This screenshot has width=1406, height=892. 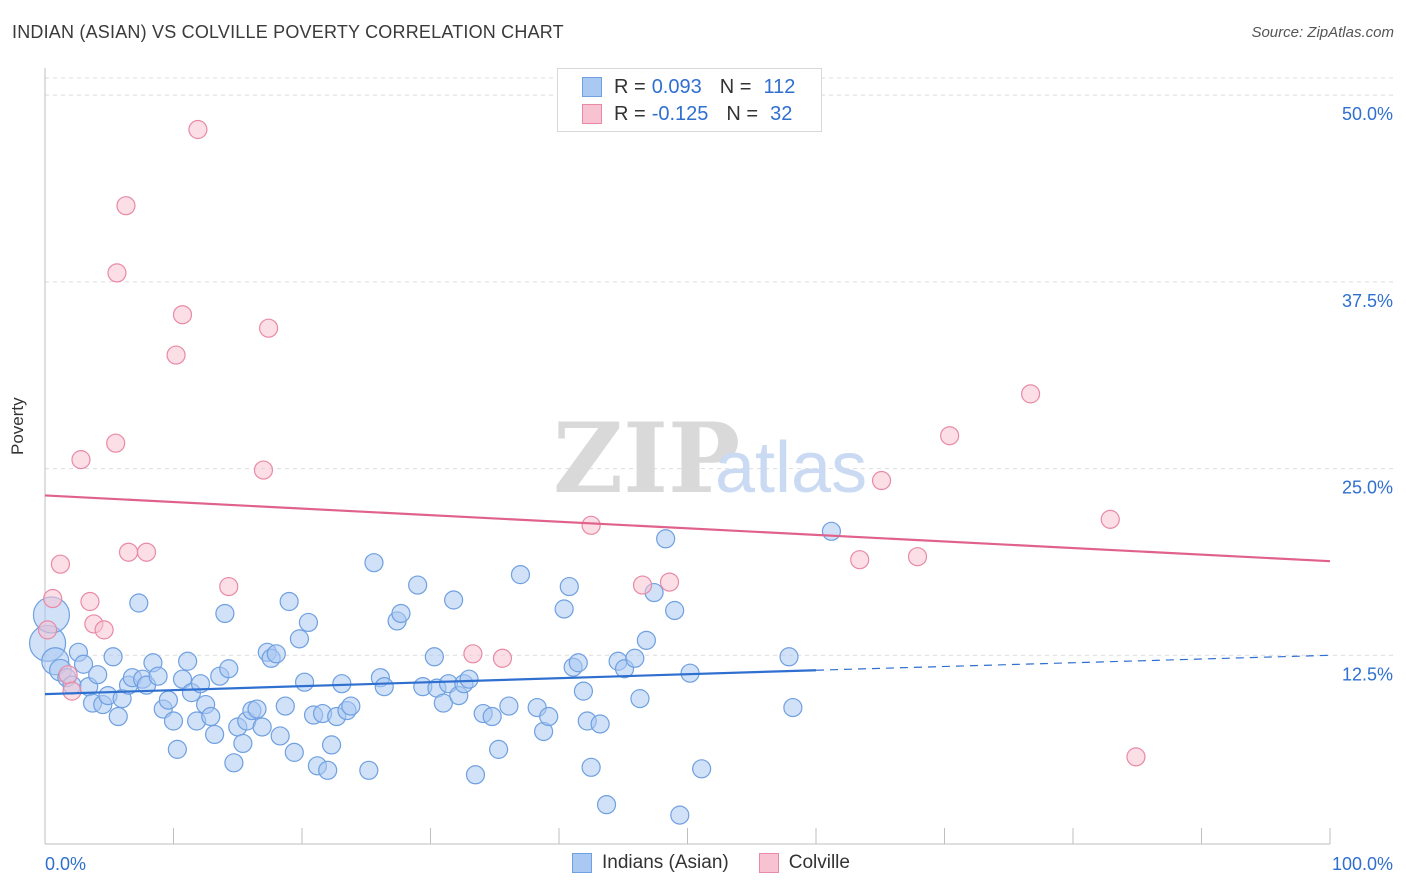 What do you see at coordinates (819, 862) in the screenshot?
I see `legend-label-colville: Colville` at bounding box center [819, 862].